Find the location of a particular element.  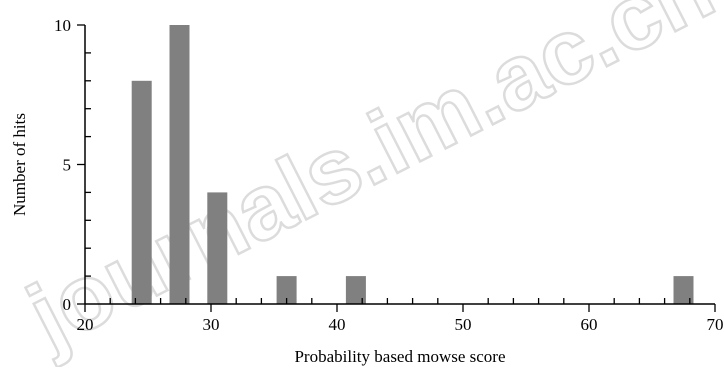

x-tick-label: 70 is located at coordinates (715, 324).